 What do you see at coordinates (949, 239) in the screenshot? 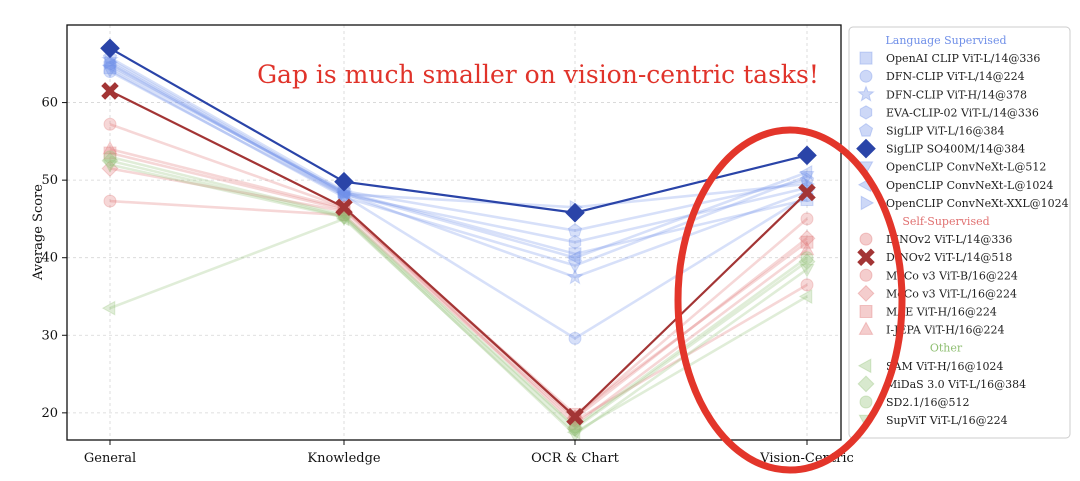
I see `legend-entry-label: DINOv2 ViT-L/14@336` at bounding box center [949, 239].